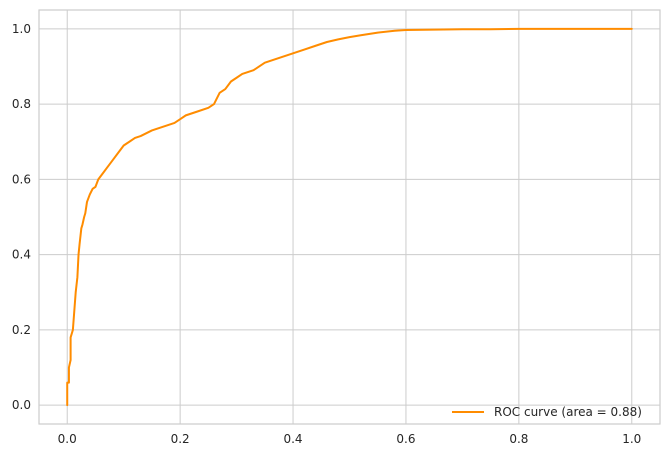  I want to click on x-tick-label: 0.4, so click(292, 439).